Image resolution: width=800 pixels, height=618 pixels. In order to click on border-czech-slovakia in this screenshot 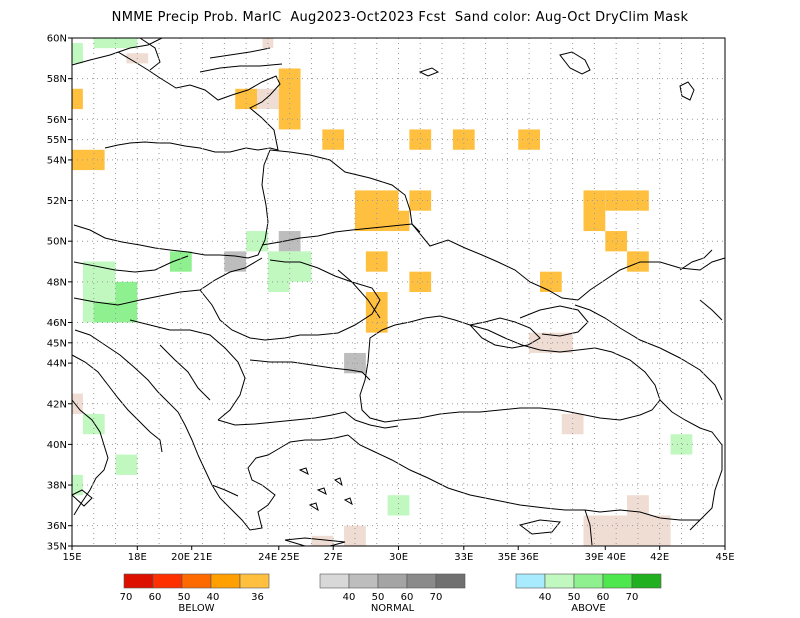, I will do `click(131, 264)`.